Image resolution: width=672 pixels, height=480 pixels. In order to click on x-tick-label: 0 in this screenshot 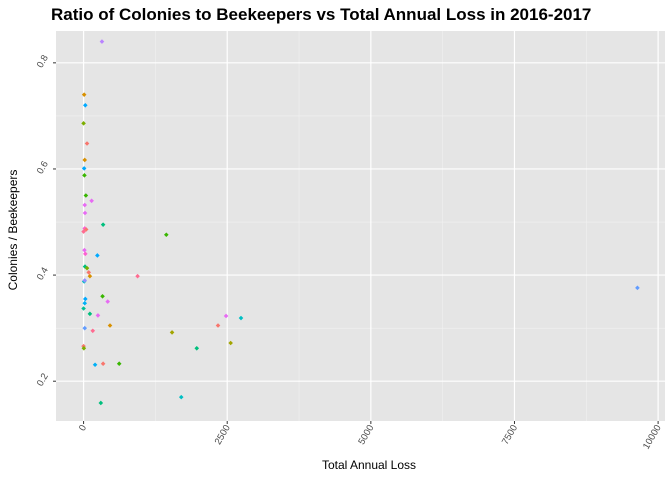, I will do `click(83, 428)`.